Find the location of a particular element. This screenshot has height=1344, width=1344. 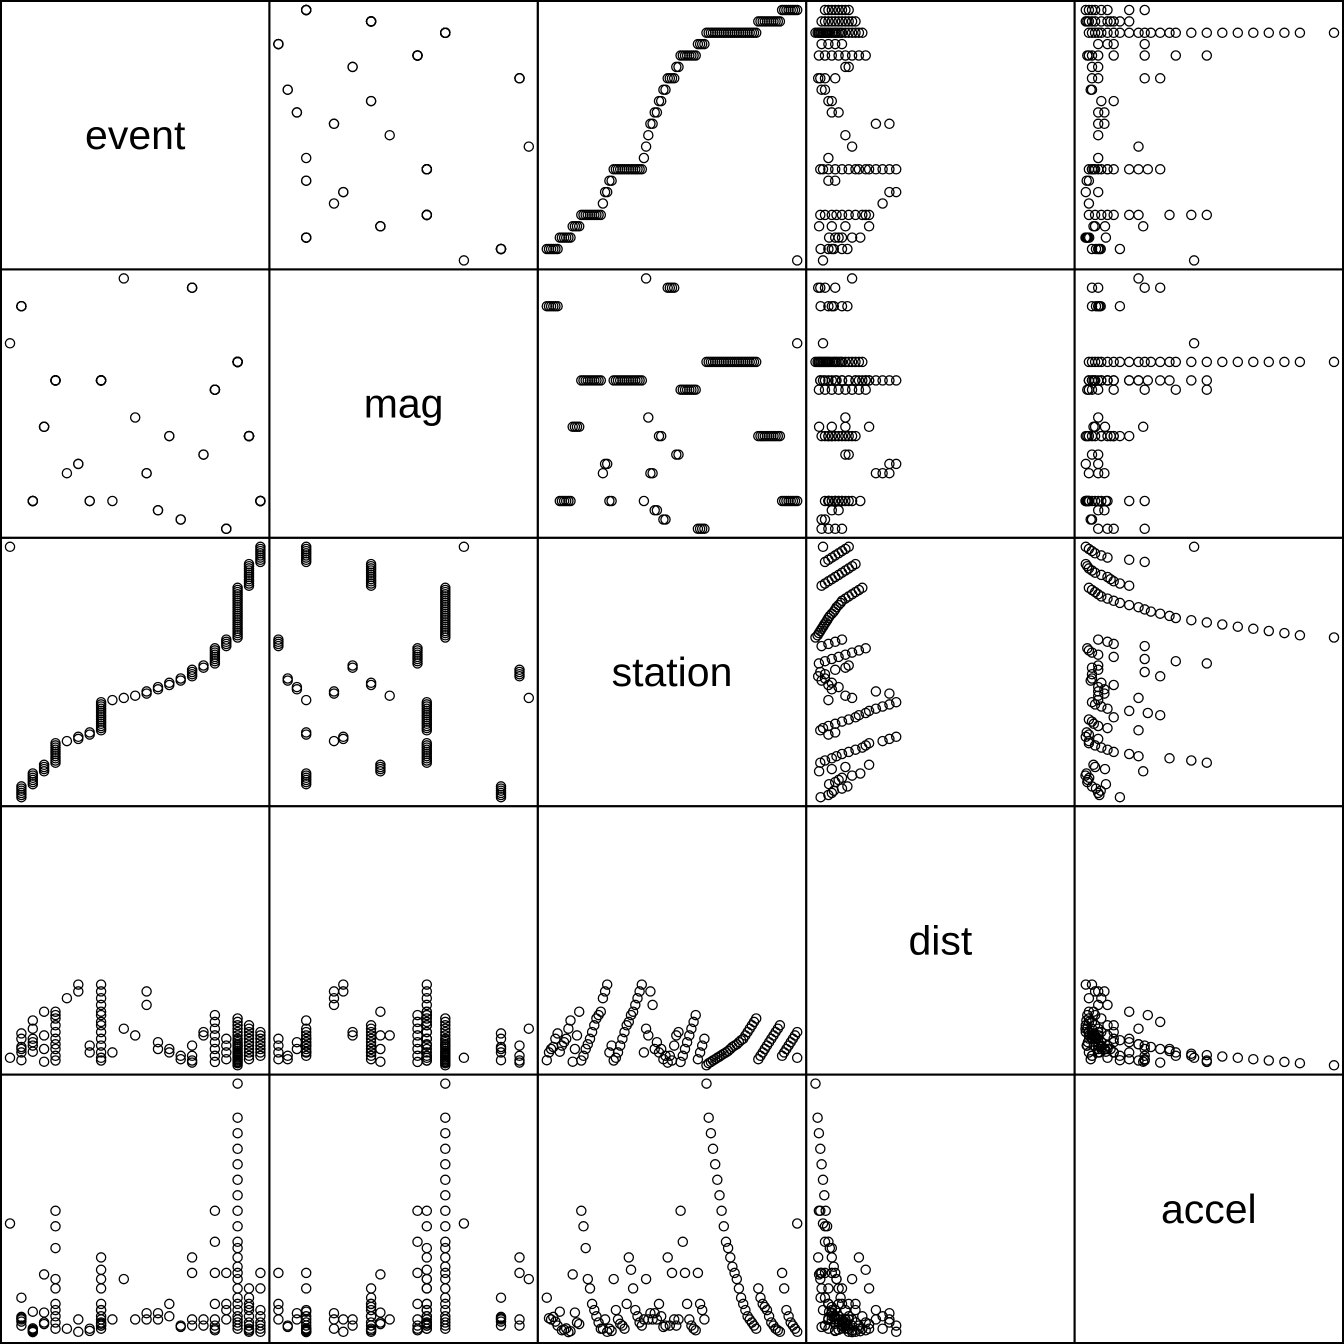

panel-mag-vs-event is located at coordinates (135, 403).